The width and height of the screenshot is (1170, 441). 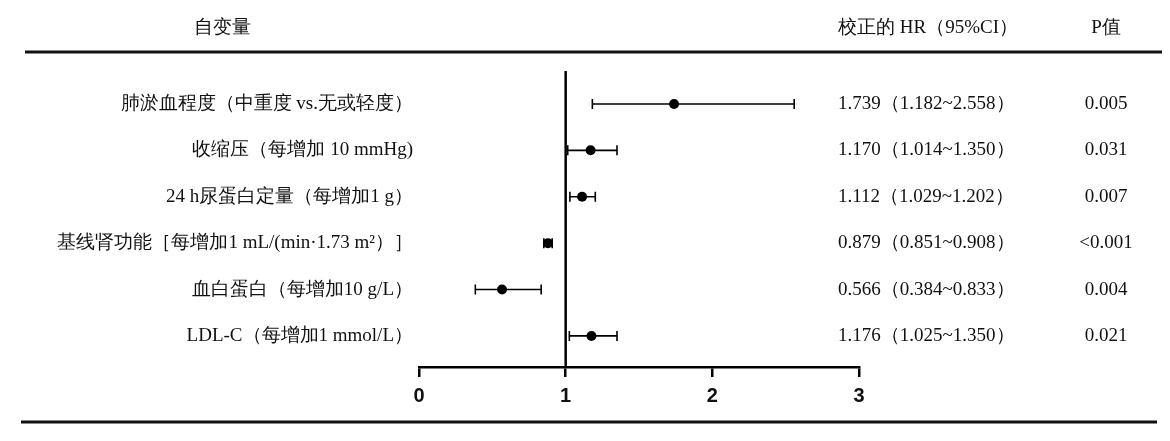 What do you see at coordinates (235, 242) in the screenshot?
I see `y-tick-label: 基线肾功能［每增加1 mL/(min·1.73 m²）］` at bounding box center [235, 242].